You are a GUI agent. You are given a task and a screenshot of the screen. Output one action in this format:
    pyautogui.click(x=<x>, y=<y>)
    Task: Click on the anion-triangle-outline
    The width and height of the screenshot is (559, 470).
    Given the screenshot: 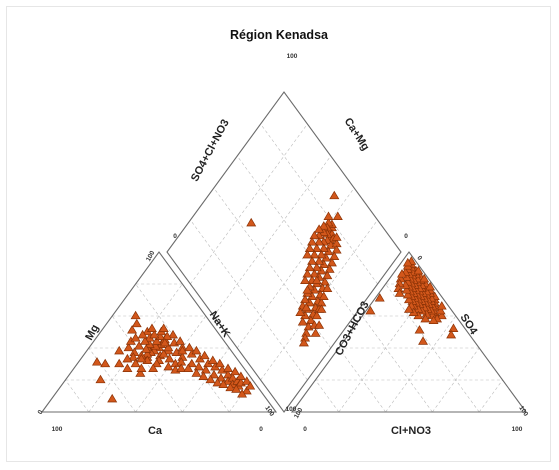 What is the action you would take?
    pyautogui.click(x=409, y=332)
    